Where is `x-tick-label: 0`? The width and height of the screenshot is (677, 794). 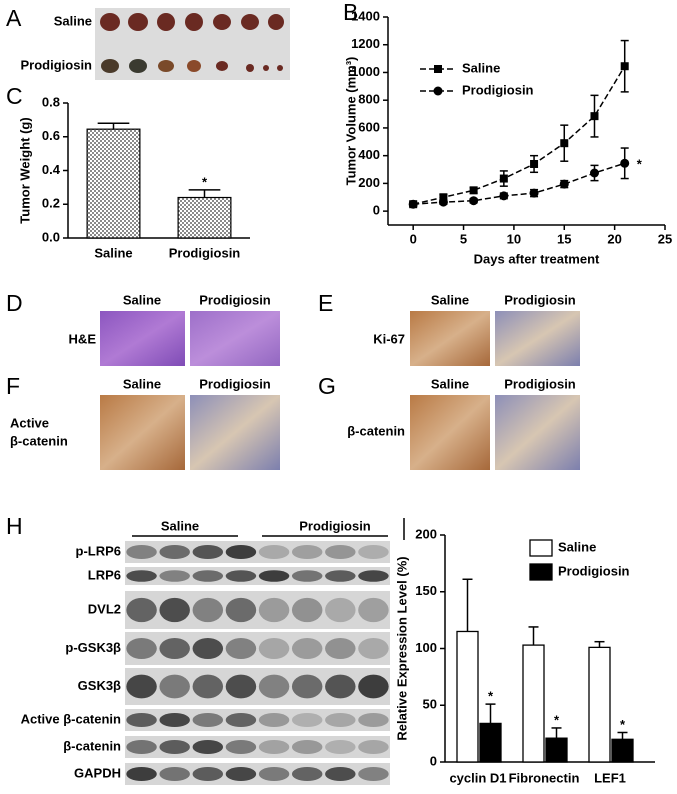
x-tick-label: 0 is located at coordinates (413, 238).